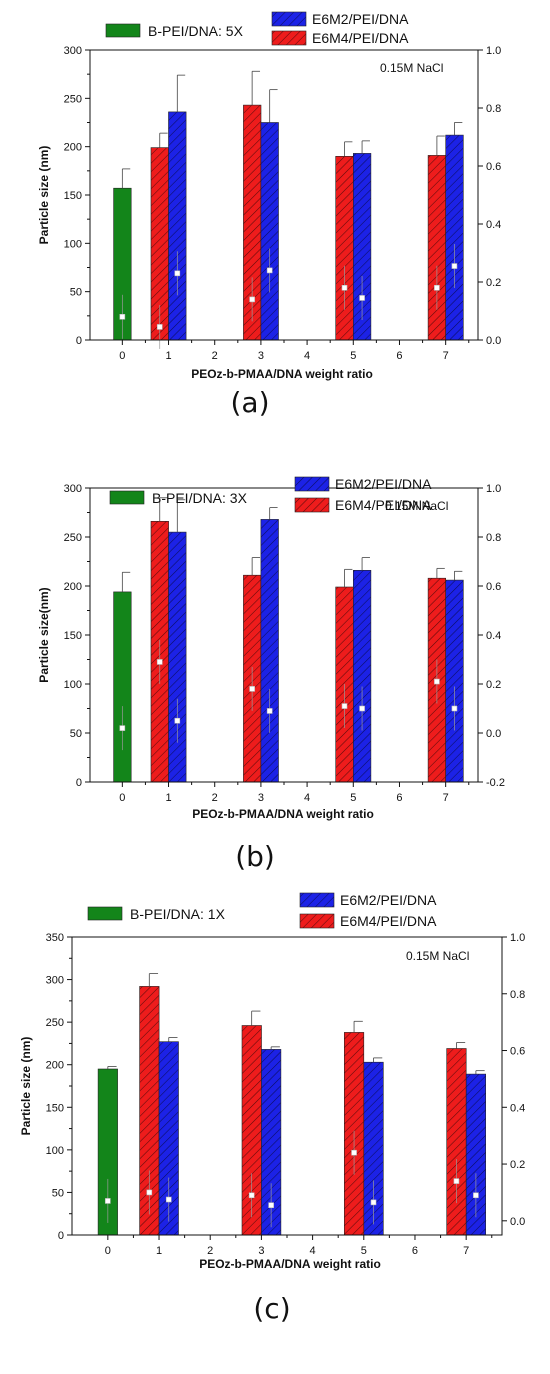 The height and width of the screenshot is (1374, 550). I want to click on panel-2-y-tick-label: 0, so click(79, 783).